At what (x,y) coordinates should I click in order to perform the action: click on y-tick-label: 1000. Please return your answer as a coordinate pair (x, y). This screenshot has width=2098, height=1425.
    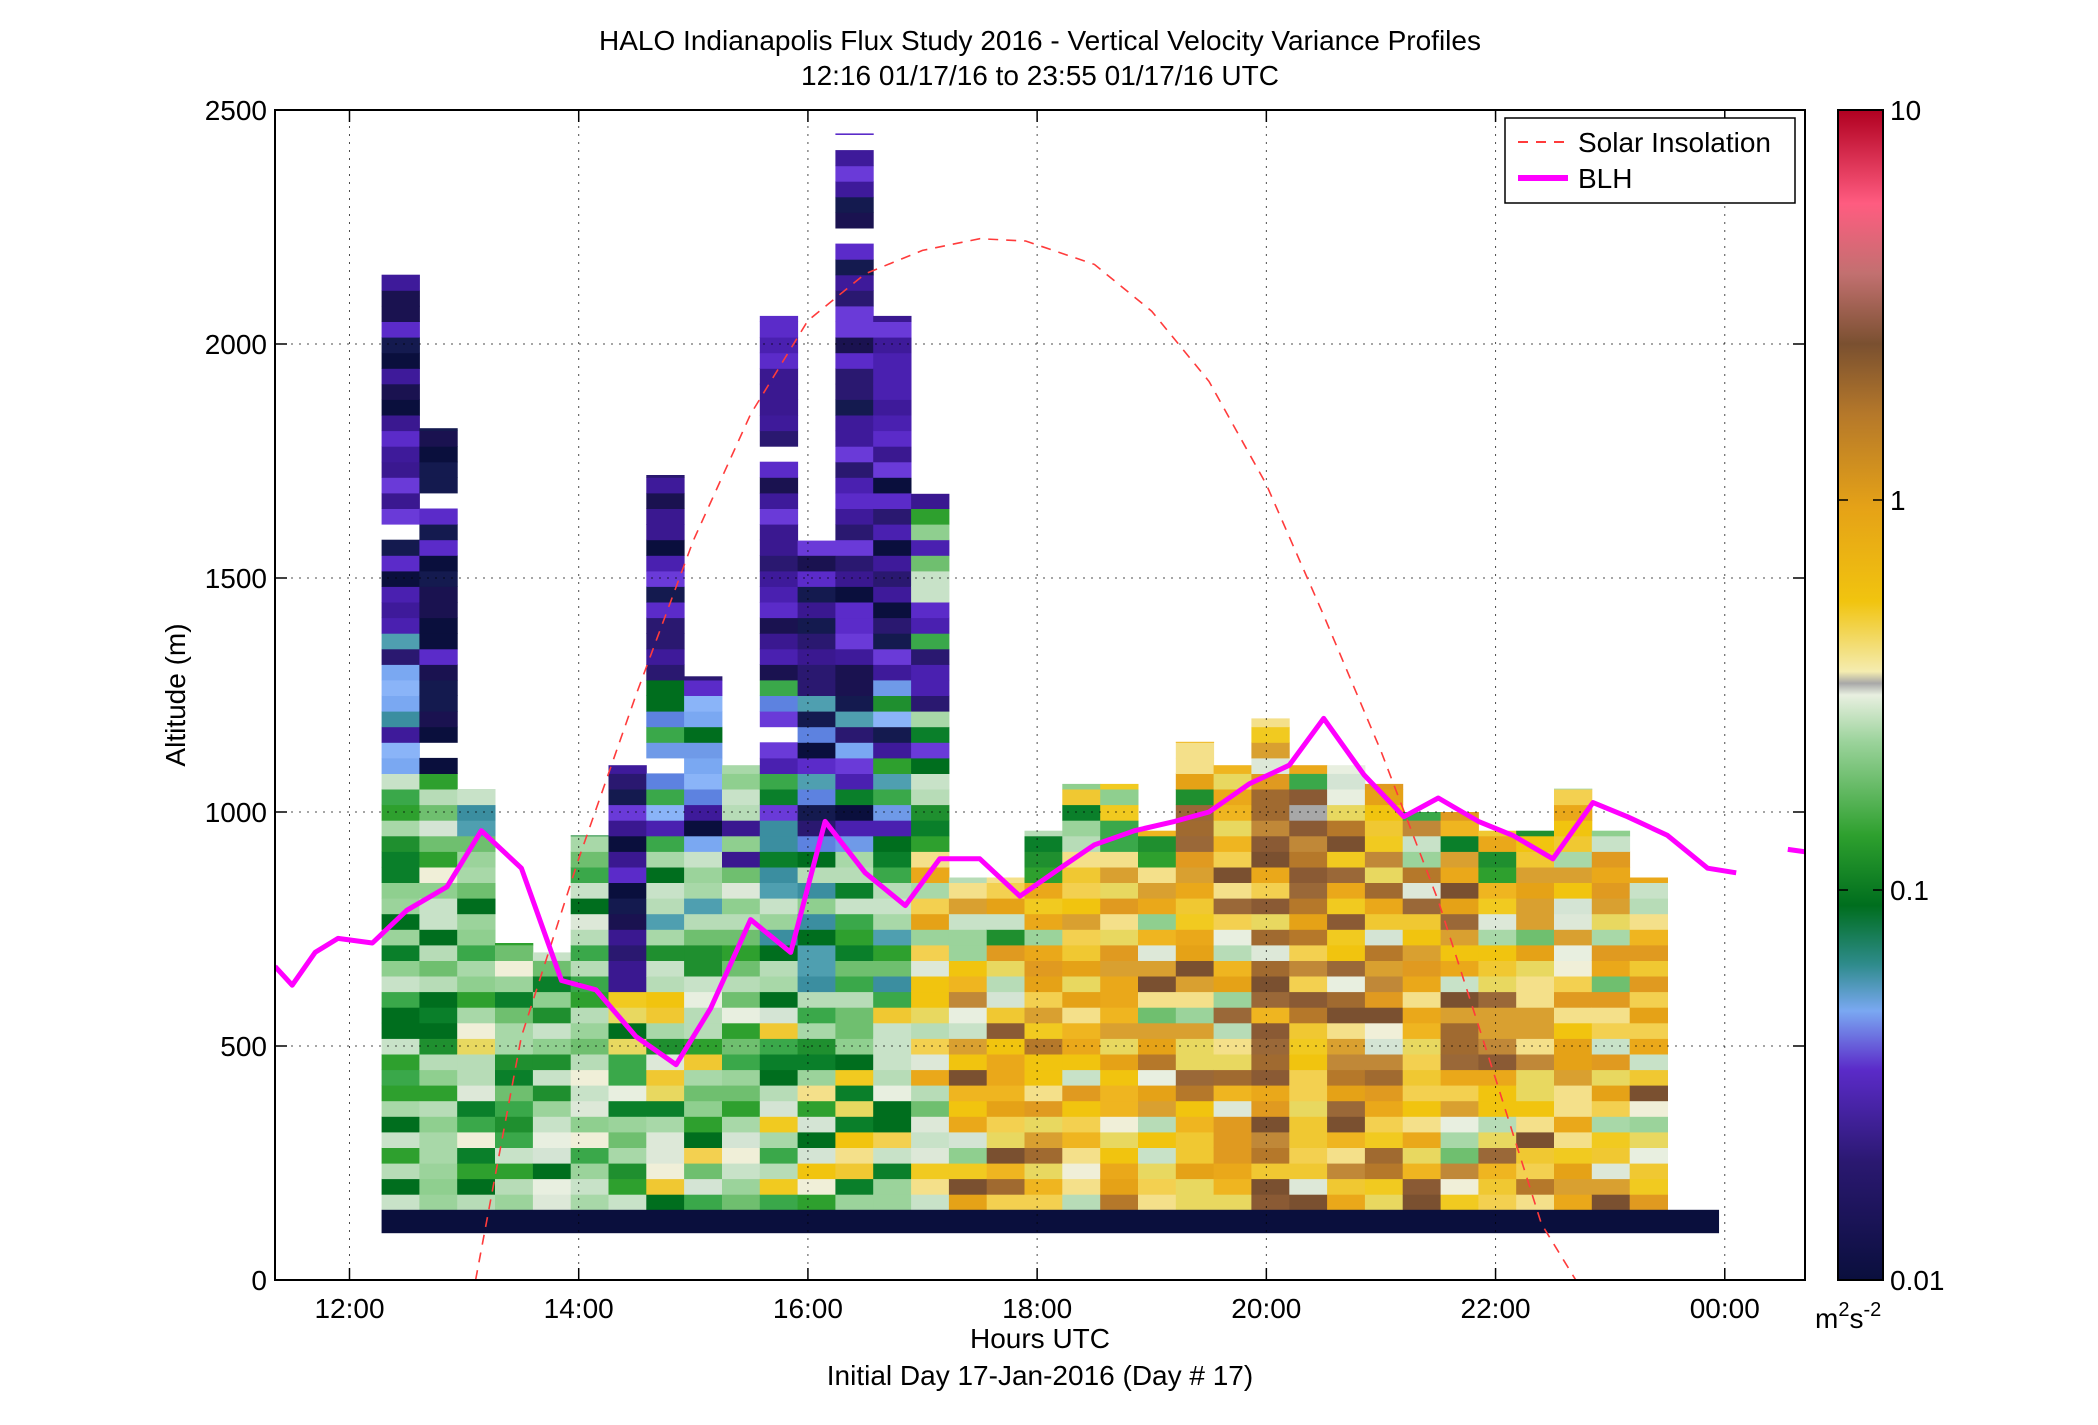
    Looking at the image, I should click on (236, 812).